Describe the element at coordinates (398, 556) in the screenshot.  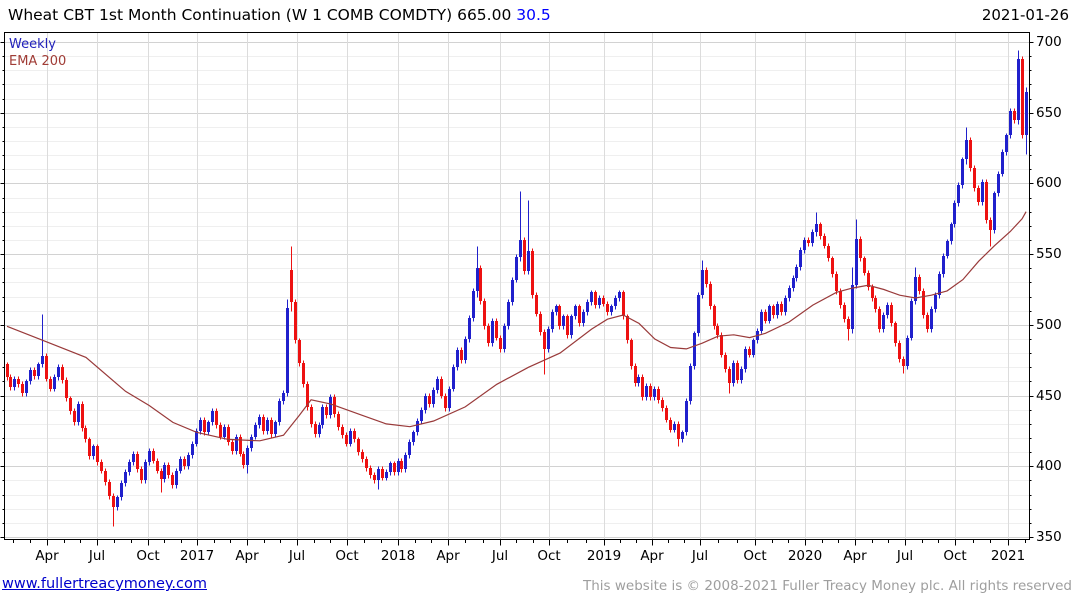
I see `x-axis-label: 2018` at that location.